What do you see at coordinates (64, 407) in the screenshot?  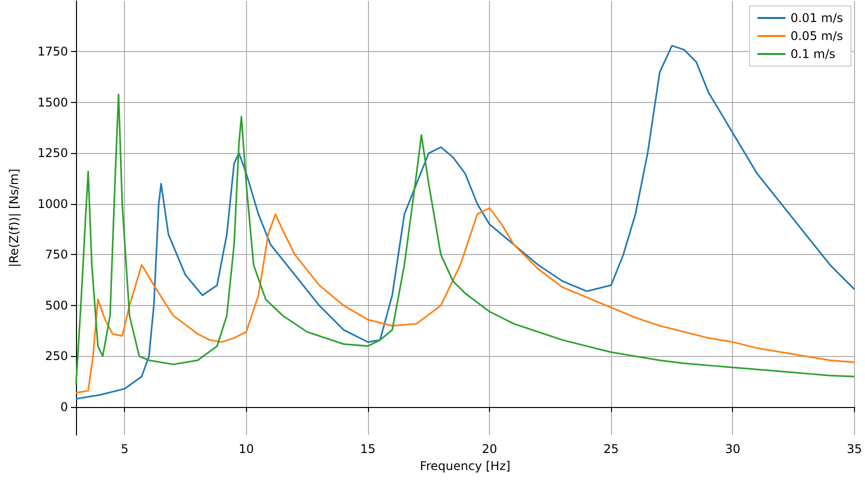 I see `y-tick-label: 0` at bounding box center [64, 407].